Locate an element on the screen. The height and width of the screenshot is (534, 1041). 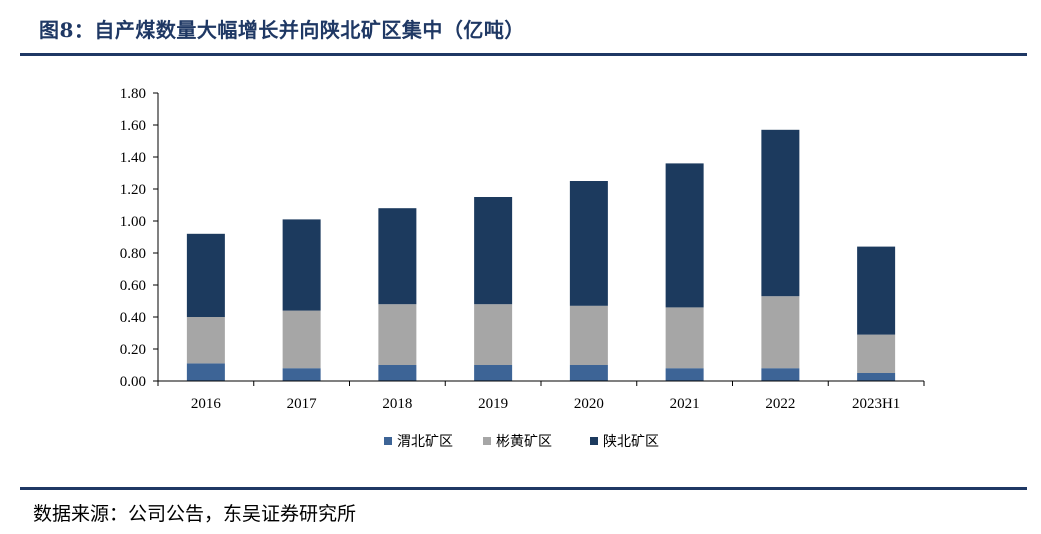
x-tick-label: 2022 is located at coordinates (780, 404).